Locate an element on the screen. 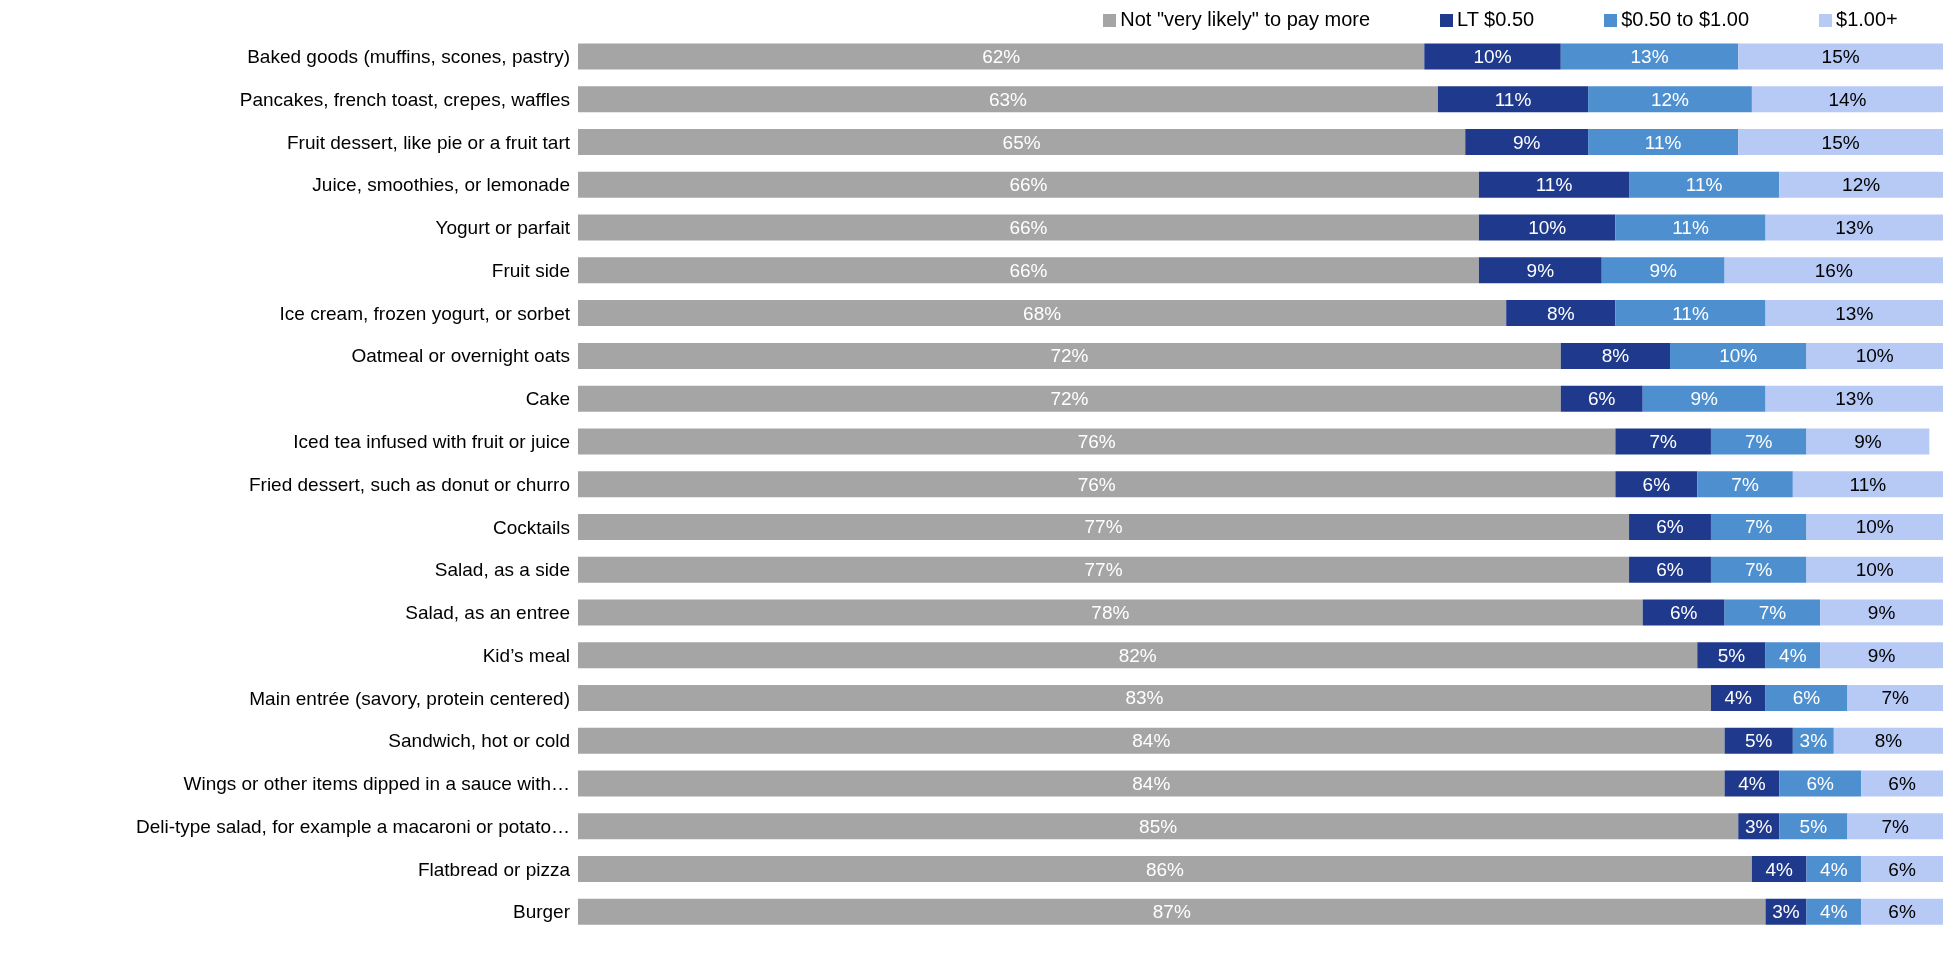  data-label: 82% is located at coordinates (1137, 655).